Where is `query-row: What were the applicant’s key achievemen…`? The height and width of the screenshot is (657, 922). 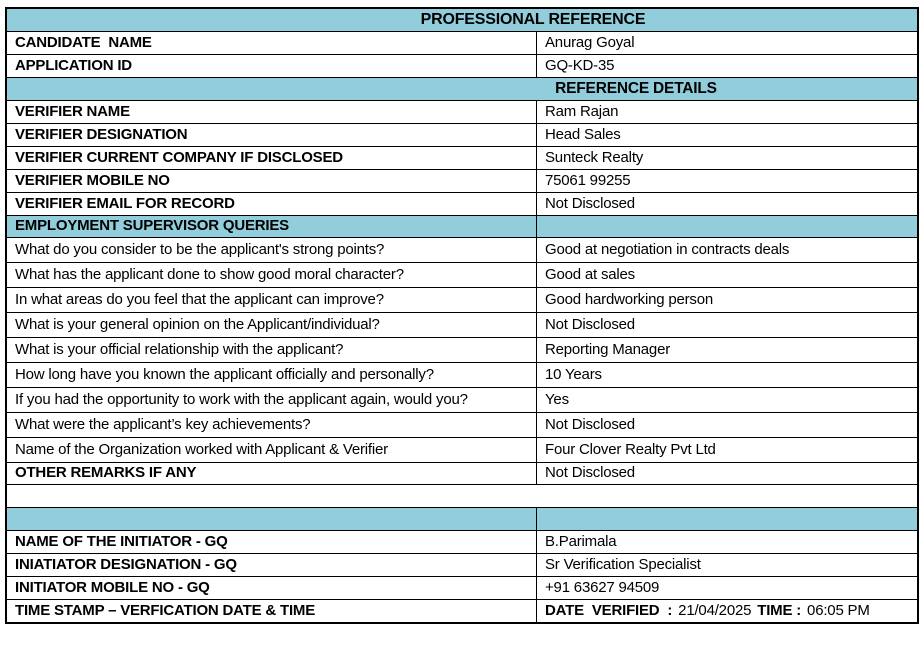
query-row: What were the applicant’s key achievemen… is located at coordinates (462, 424).